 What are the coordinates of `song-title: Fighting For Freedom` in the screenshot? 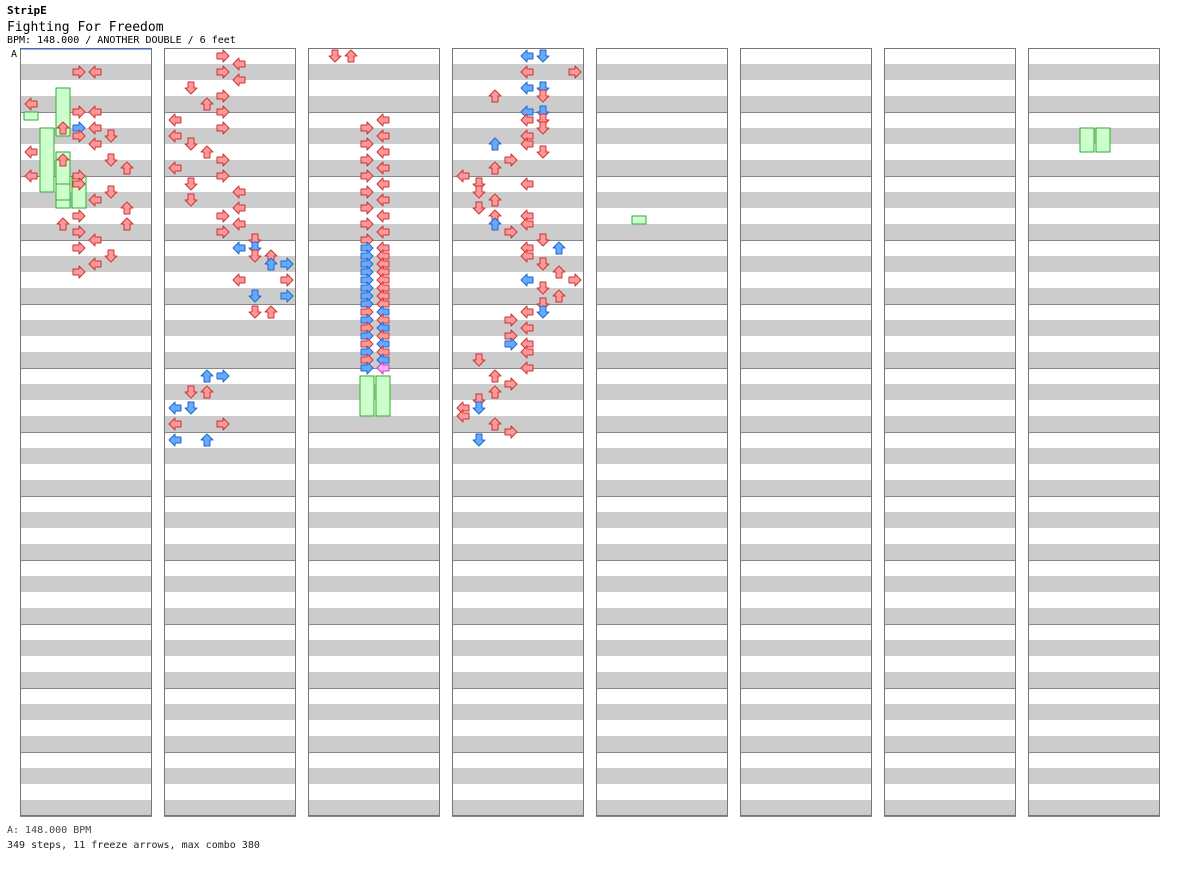 It's located at (85, 27).